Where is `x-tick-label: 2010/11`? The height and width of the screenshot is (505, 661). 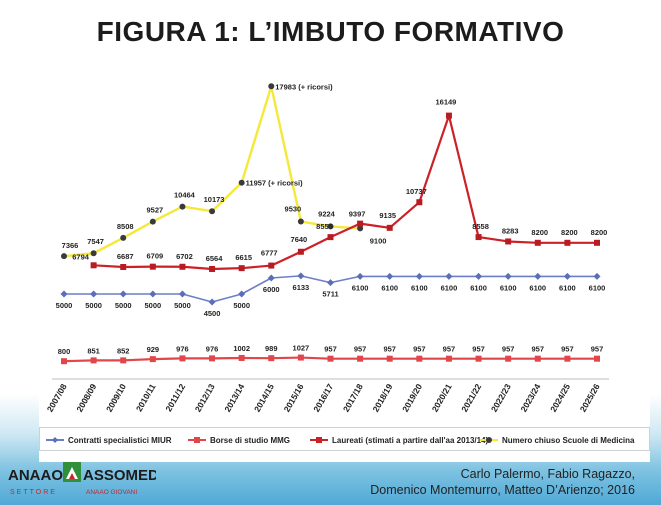
x-tick-label: 2010/11 is located at coordinates (146, 397).